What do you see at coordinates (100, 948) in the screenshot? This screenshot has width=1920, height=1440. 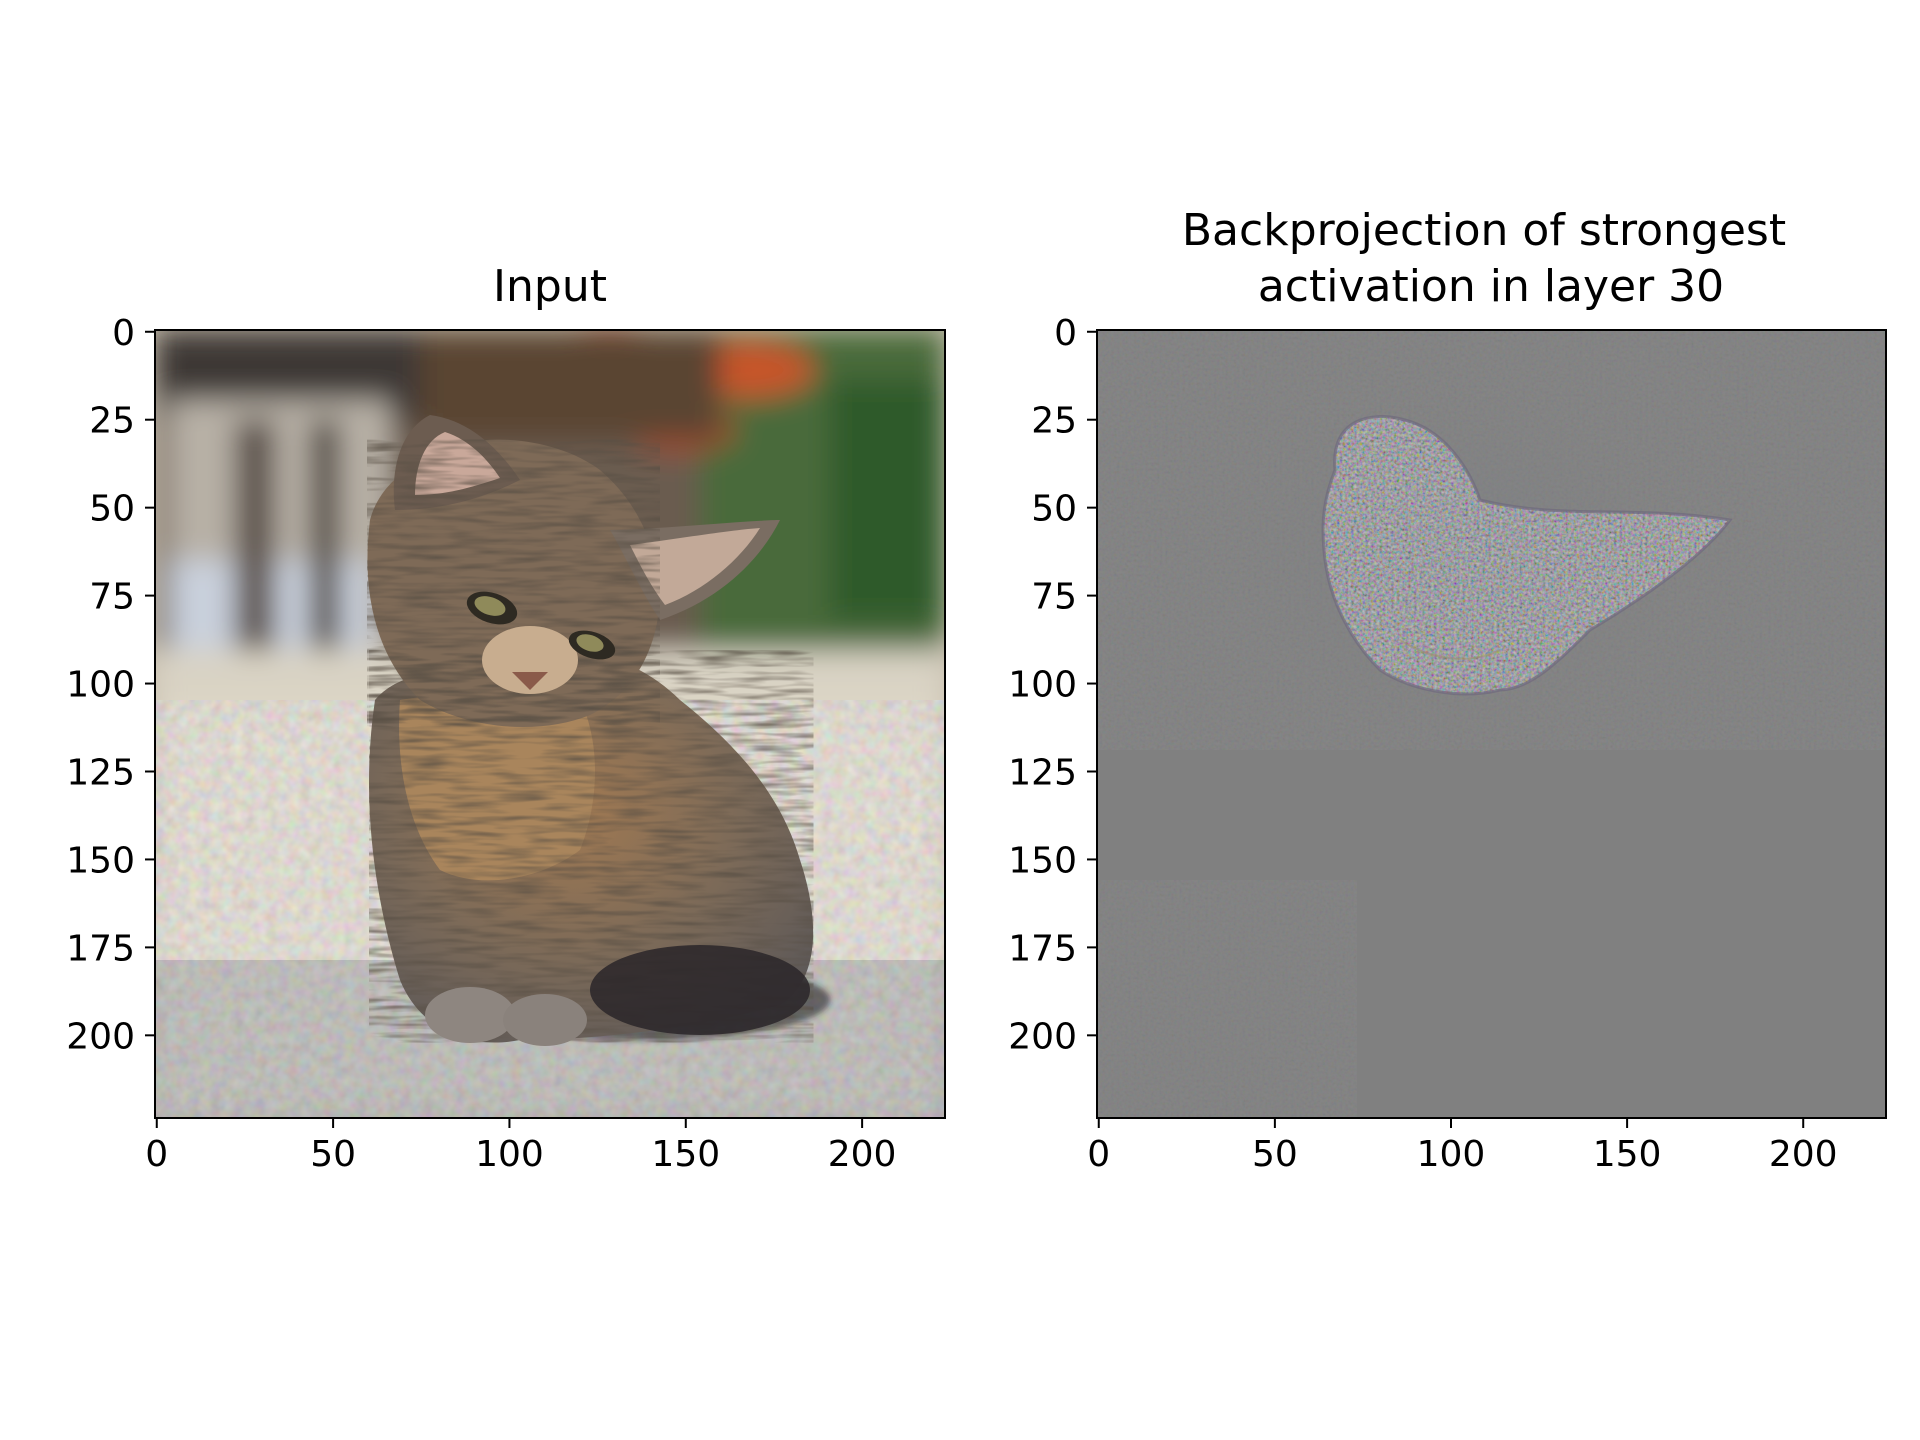 I see `input-y-tick-label: 175` at bounding box center [100, 948].